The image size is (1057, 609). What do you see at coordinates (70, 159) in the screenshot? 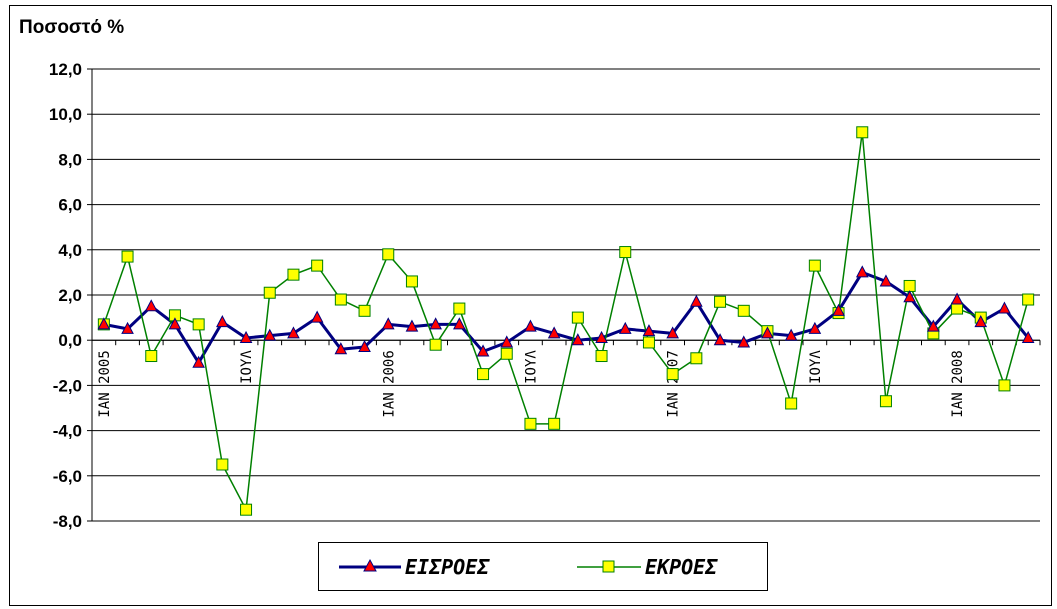
I see `y-tick-label: 8,0` at bounding box center [70, 159].